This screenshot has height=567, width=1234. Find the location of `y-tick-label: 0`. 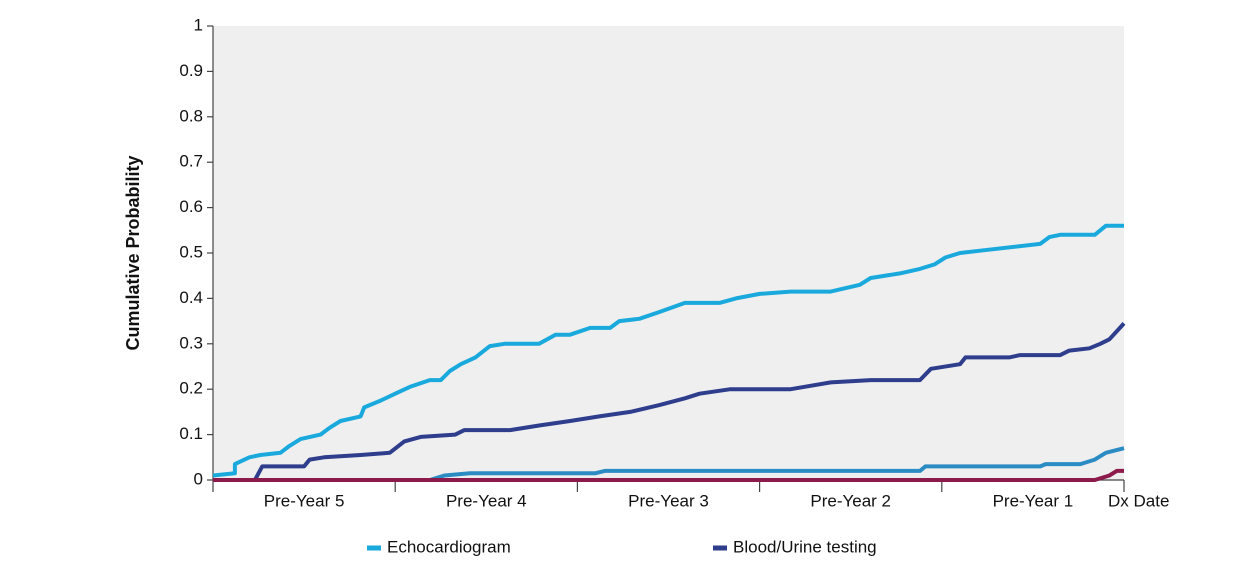

y-tick-label: 0 is located at coordinates (198, 478).